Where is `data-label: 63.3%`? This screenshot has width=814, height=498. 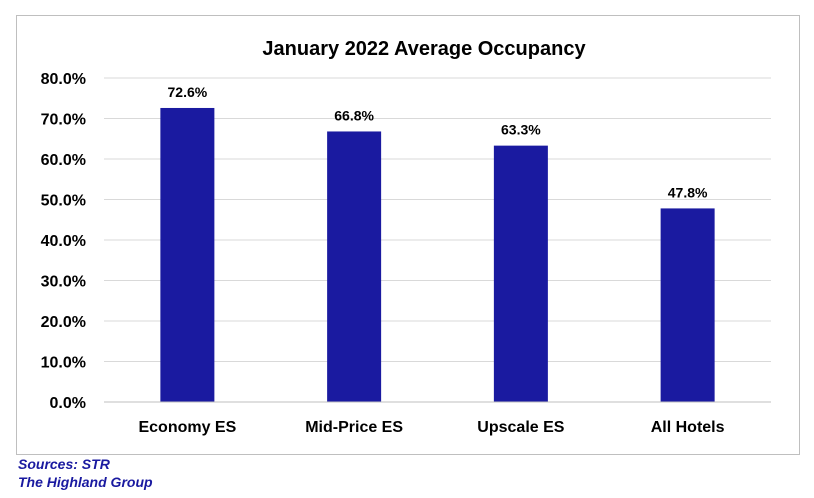 data-label: 63.3% is located at coordinates (521, 130).